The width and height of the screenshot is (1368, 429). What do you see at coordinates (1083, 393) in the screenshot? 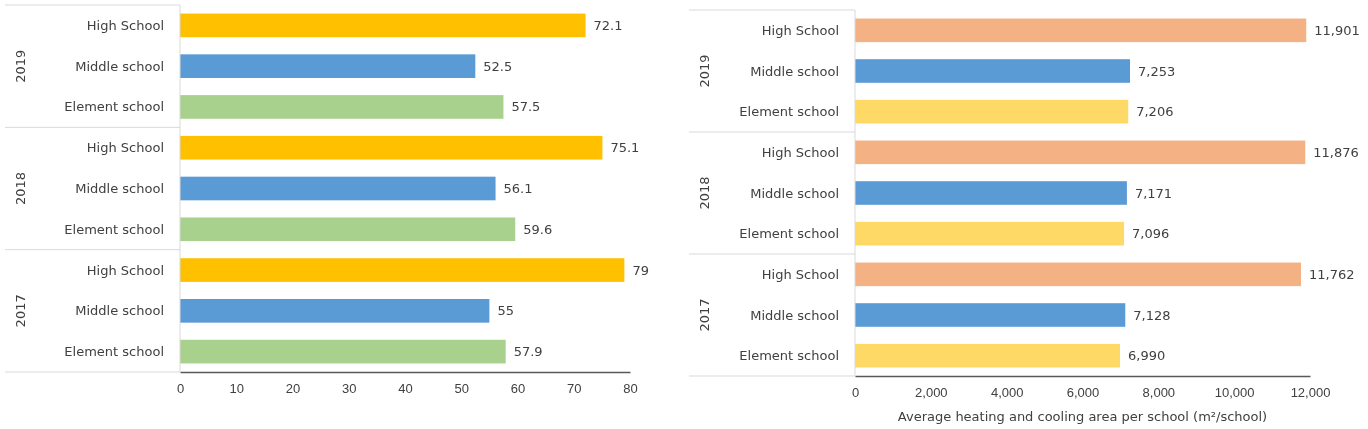
I see `x-tick-label: 6,000` at bounding box center [1083, 393].